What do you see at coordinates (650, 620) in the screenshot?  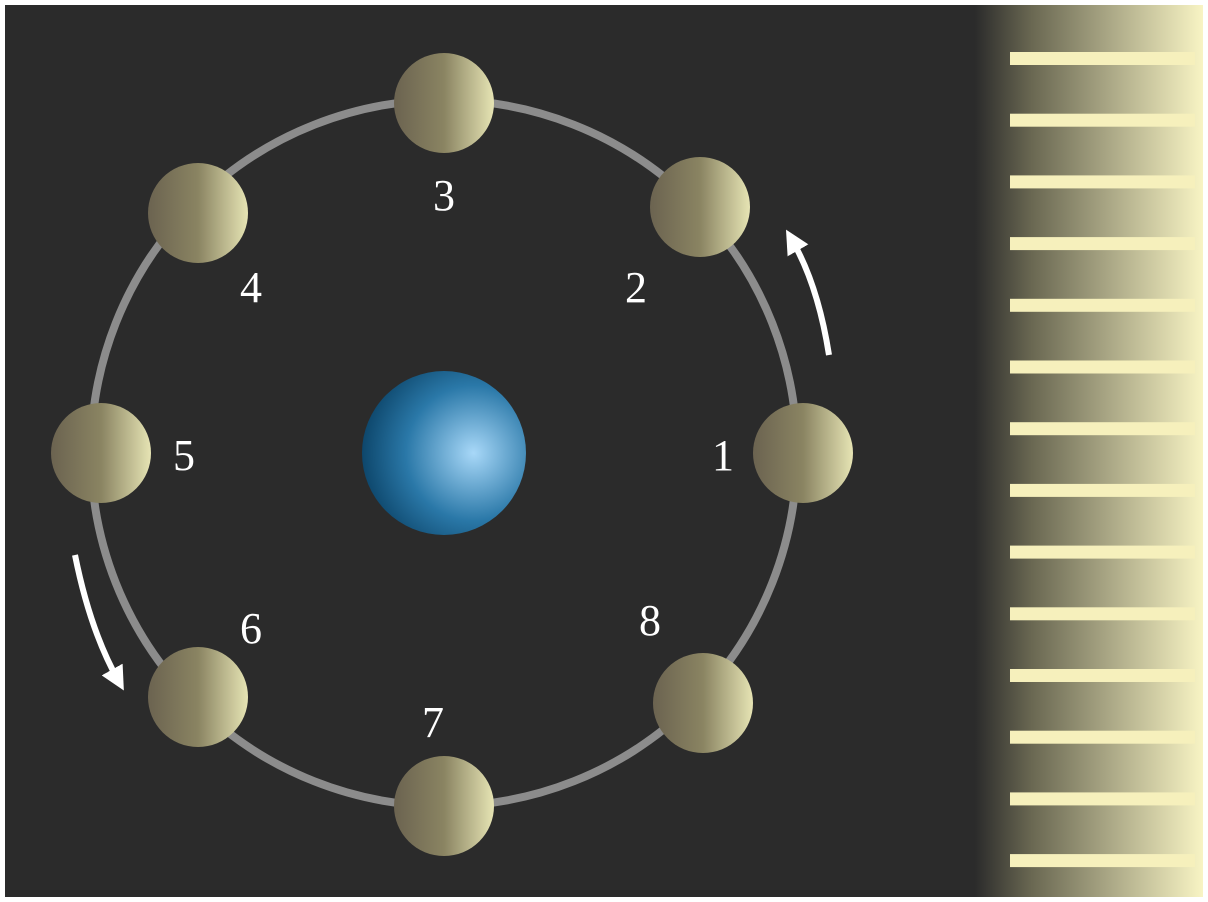 I see `phase-label: 8` at bounding box center [650, 620].